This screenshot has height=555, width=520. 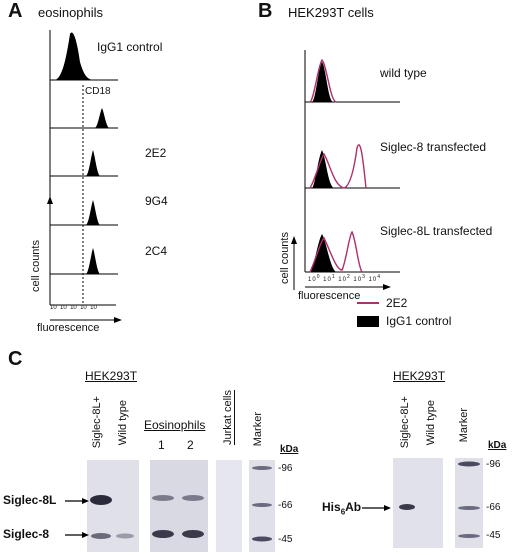 What do you see at coordinates (26, 534) in the screenshot?
I see `band-label-siglec8: Siglec-8` at bounding box center [26, 534].